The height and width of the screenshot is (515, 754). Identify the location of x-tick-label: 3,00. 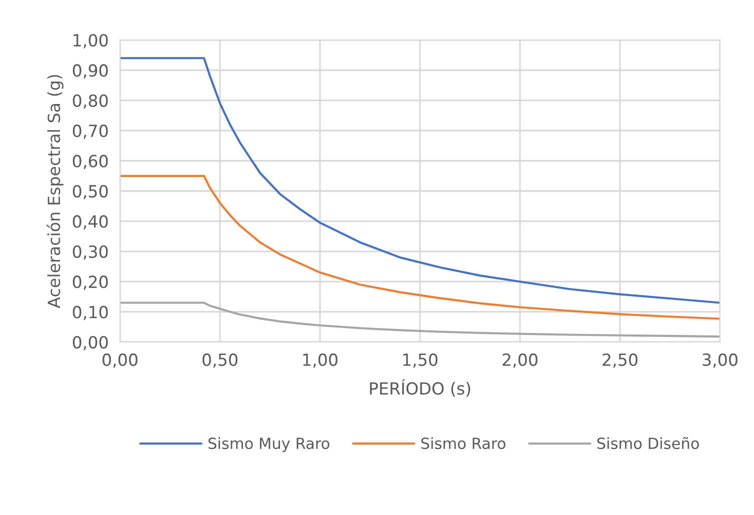
(720, 360).